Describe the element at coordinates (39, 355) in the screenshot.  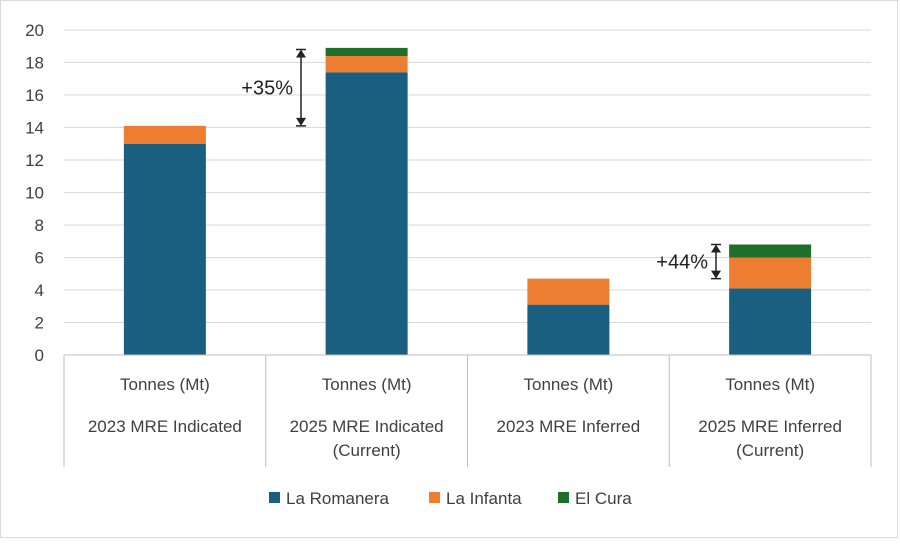
I see `y-tick-label: 0` at that location.